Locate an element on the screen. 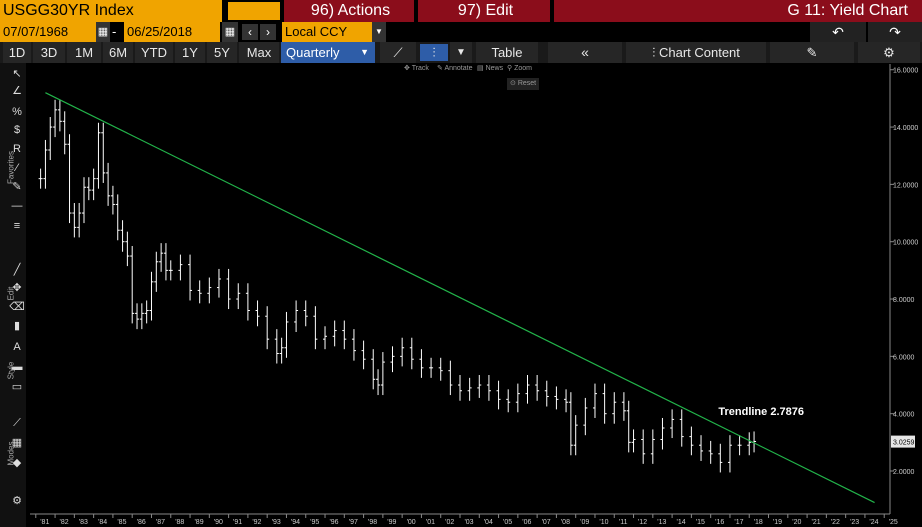 Image resolution: width=922 pixels, height=527 pixels. settings-gear-icon: ⚙ is located at coordinates (889, 52).